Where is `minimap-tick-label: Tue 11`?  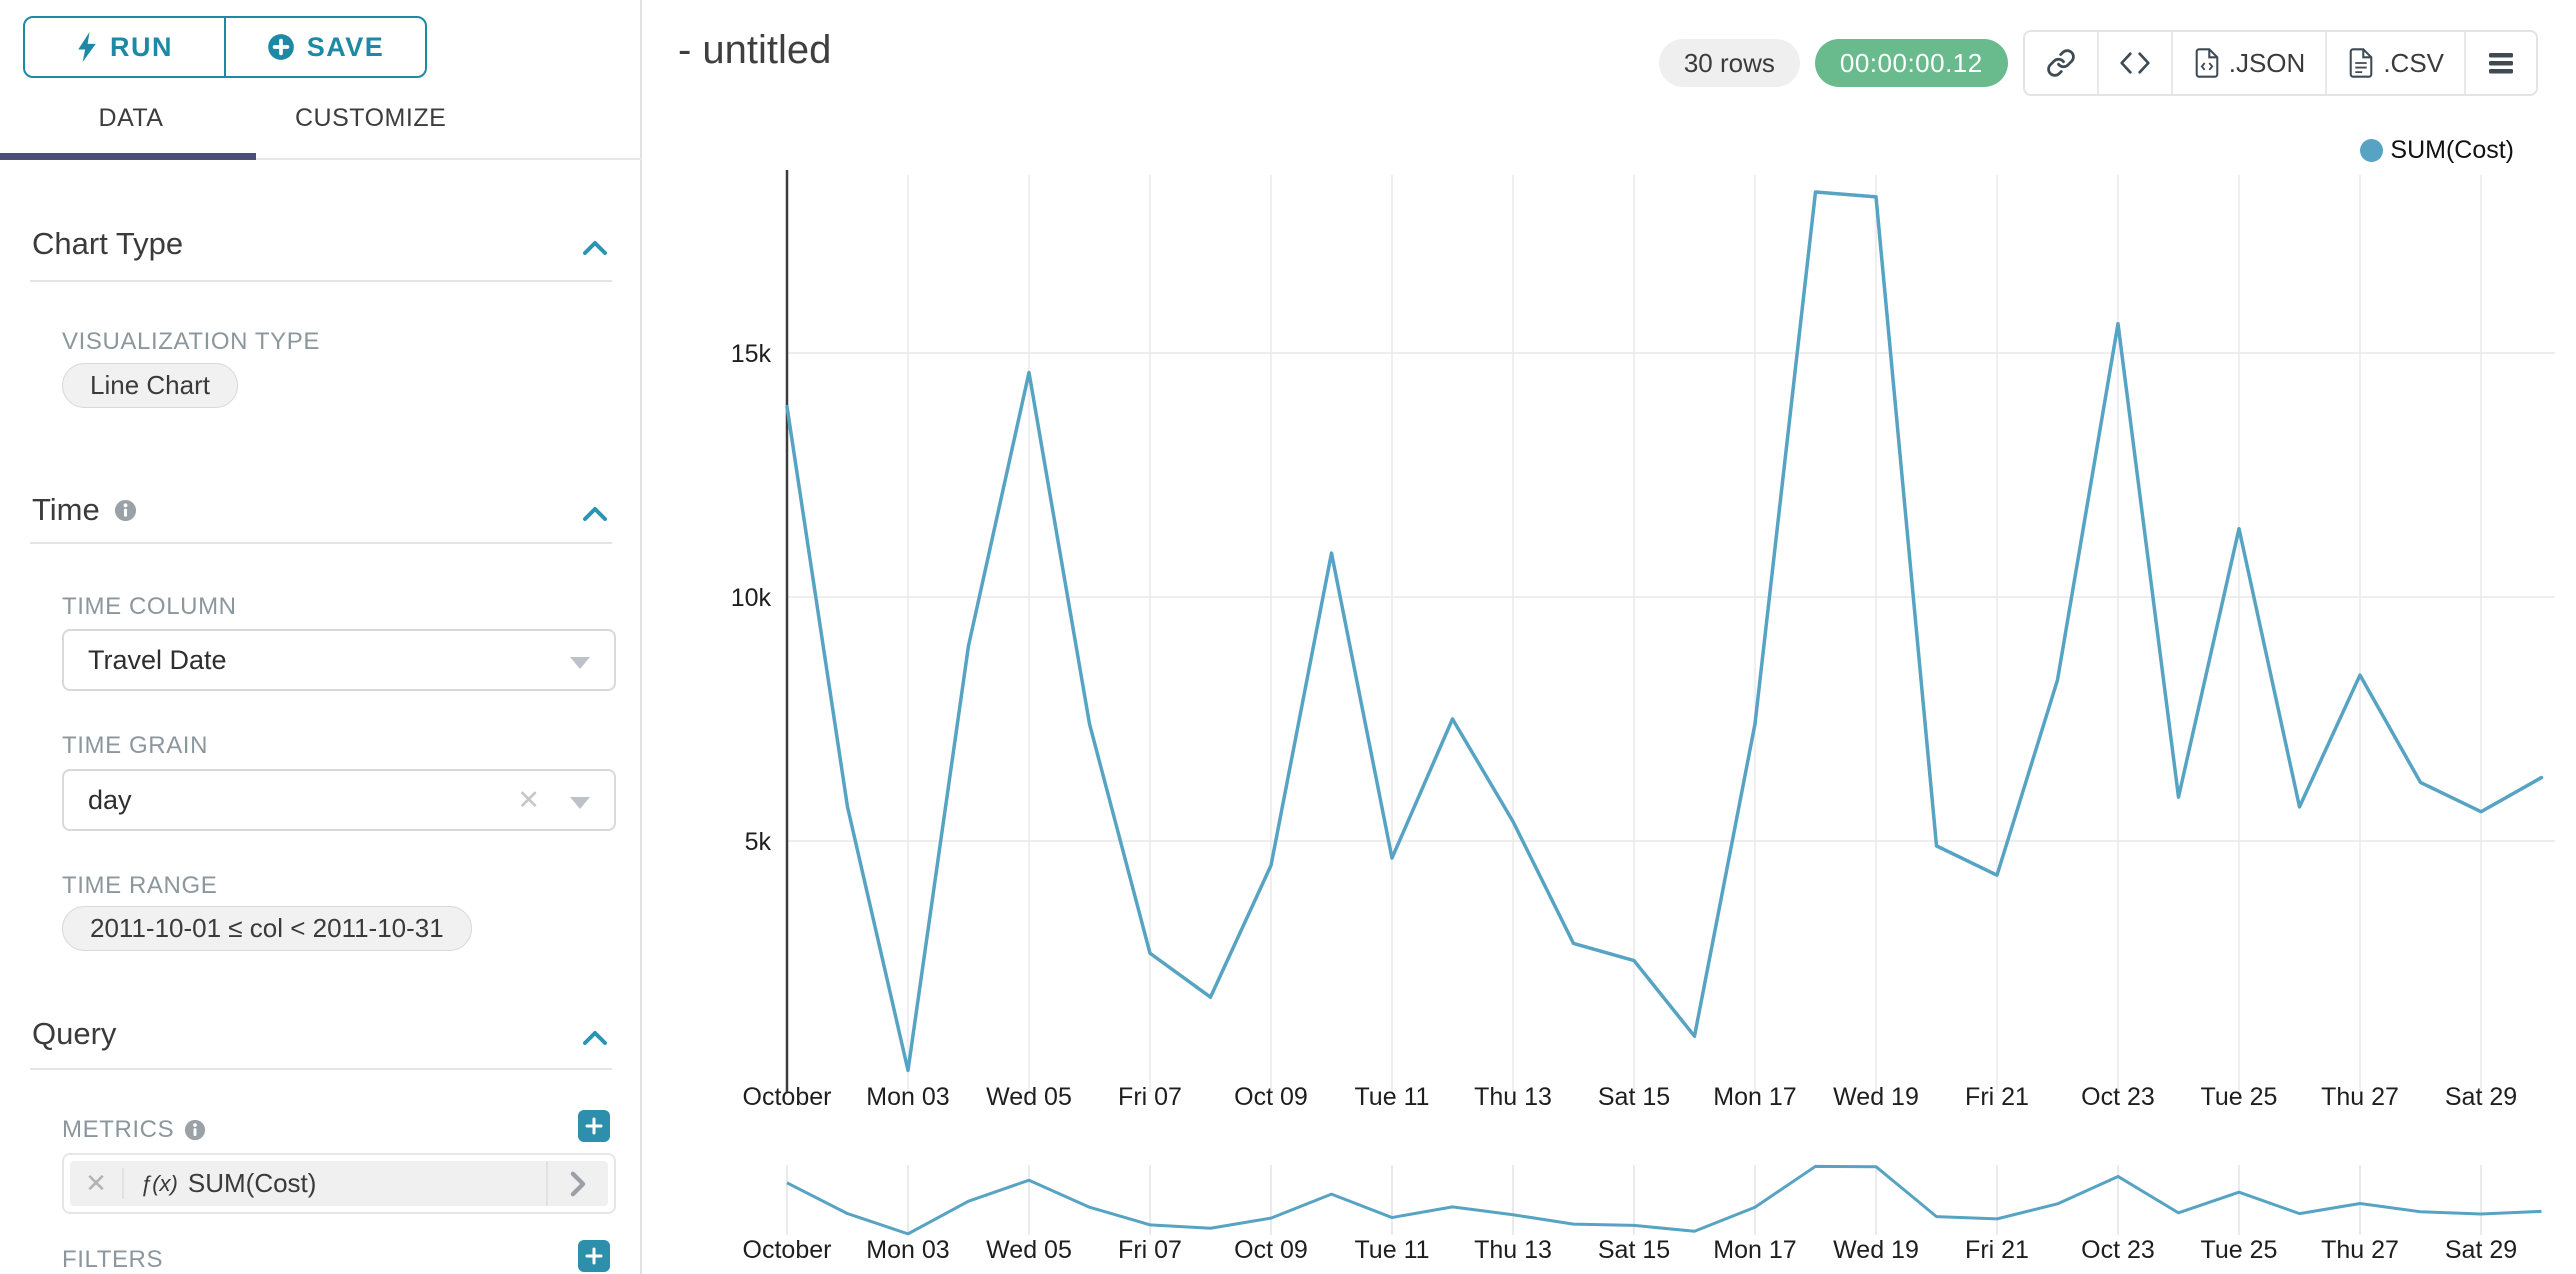 minimap-tick-label: Tue 11 is located at coordinates (1391, 1250).